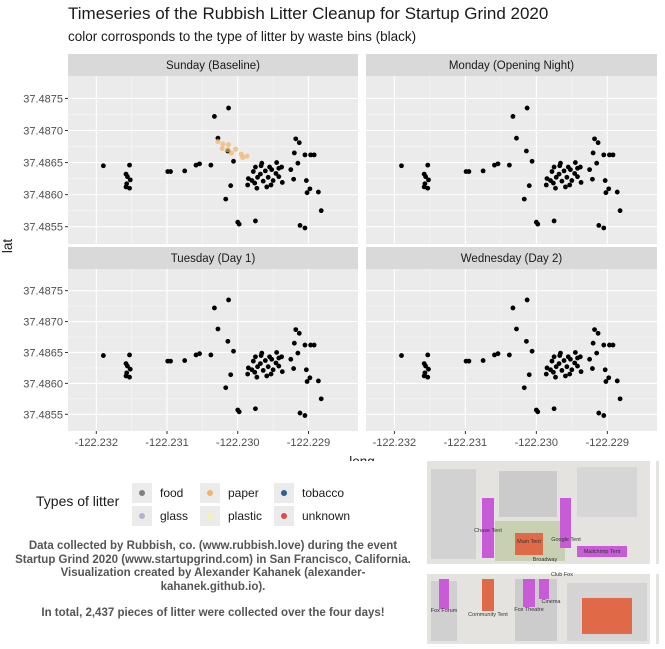 Image resolution: width=665 pixels, height=649 pixels. What do you see at coordinates (488, 528) in the screenshot?
I see `map-tent-chase` at bounding box center [488, 528].